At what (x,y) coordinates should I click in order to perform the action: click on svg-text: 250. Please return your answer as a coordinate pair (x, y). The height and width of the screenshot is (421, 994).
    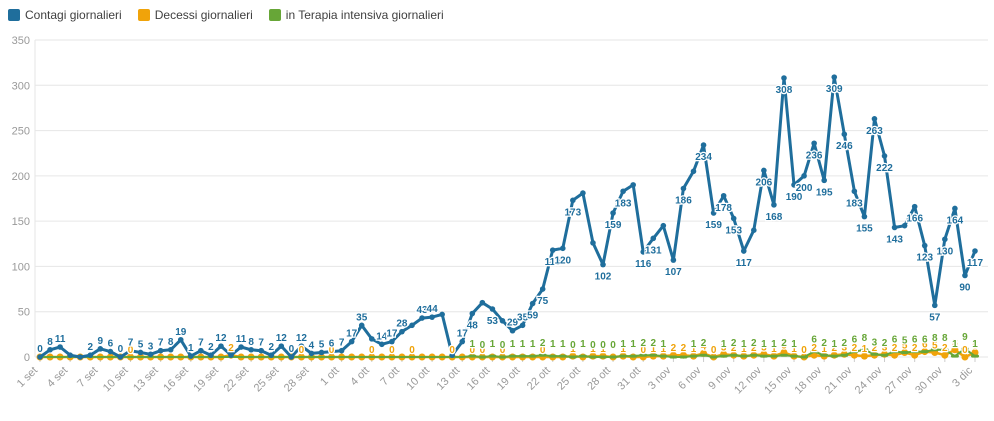
    Looking at the image, I should click on (21, 132).